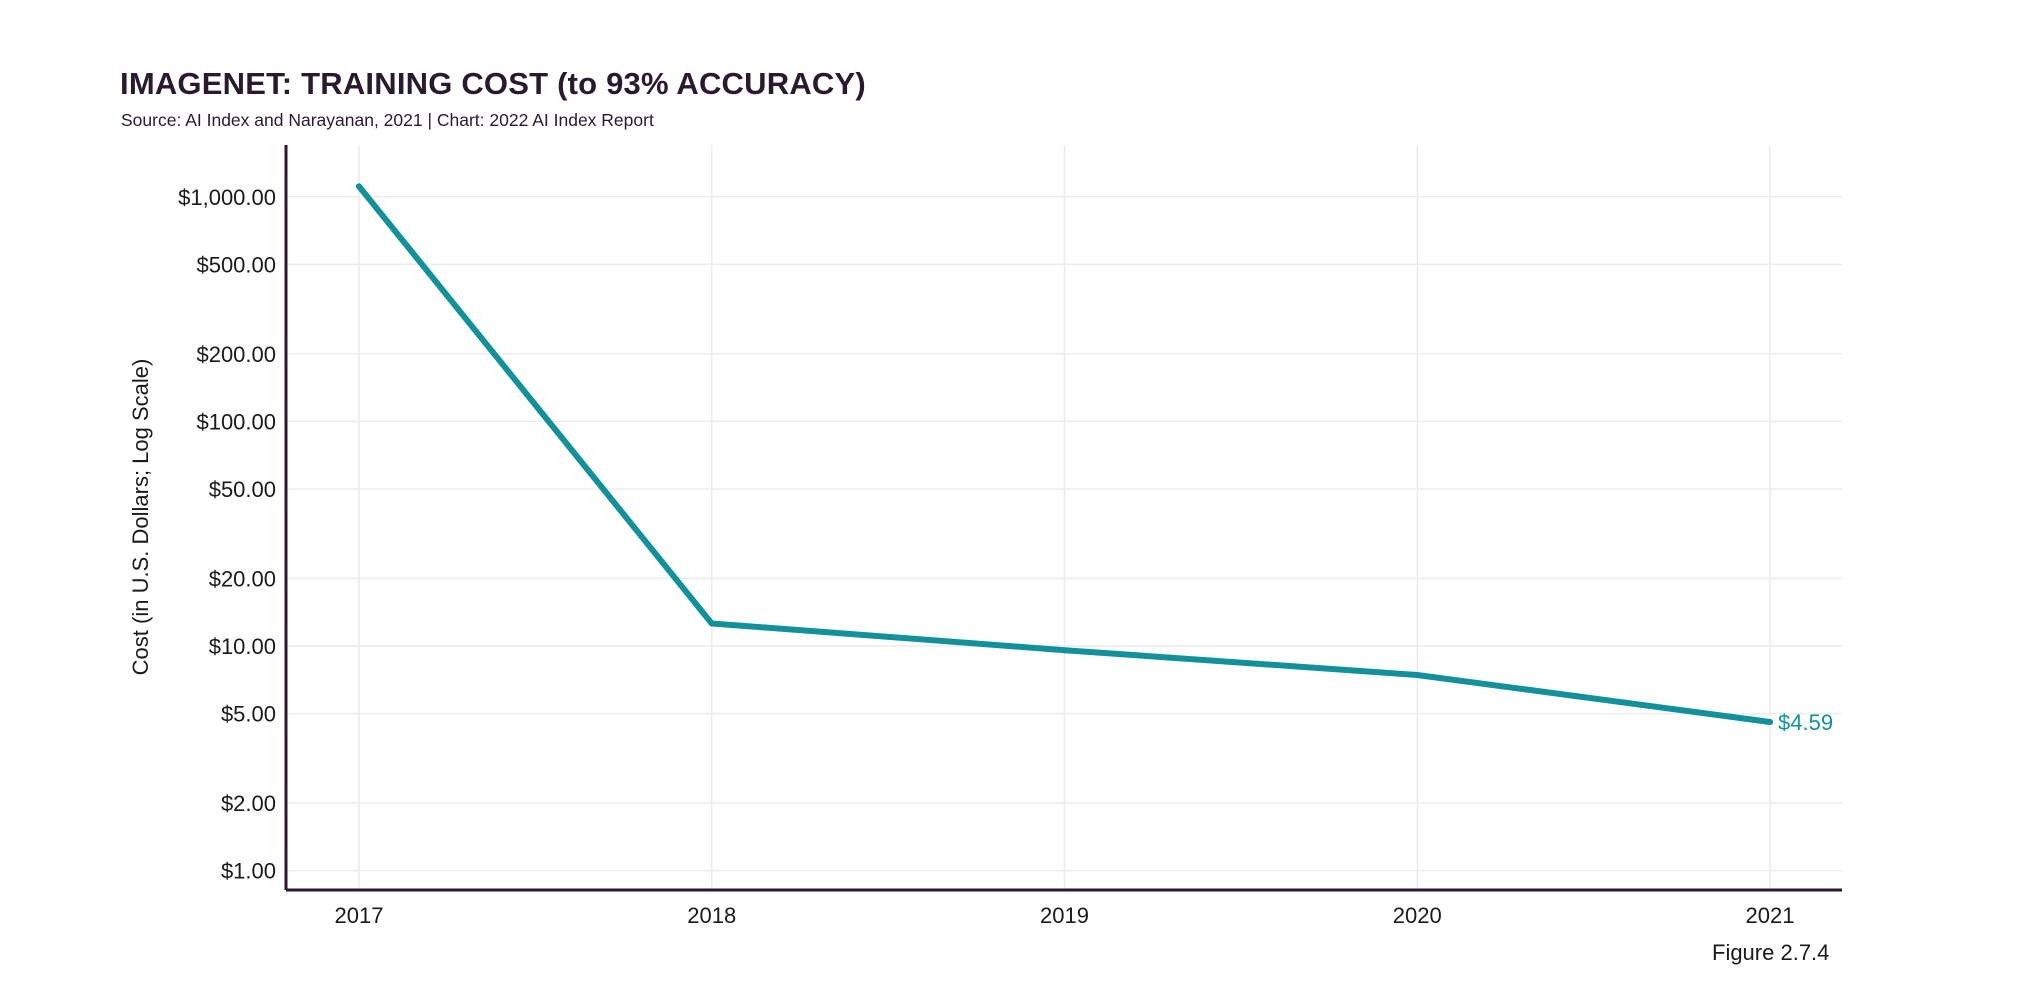 Image resolution: width=2020 pixels, height=990 pixels. What do you see at coordinates (242, 489) in the screenshot?
I see `y-tick-label: $50.00` at bounding box center [242, 489].